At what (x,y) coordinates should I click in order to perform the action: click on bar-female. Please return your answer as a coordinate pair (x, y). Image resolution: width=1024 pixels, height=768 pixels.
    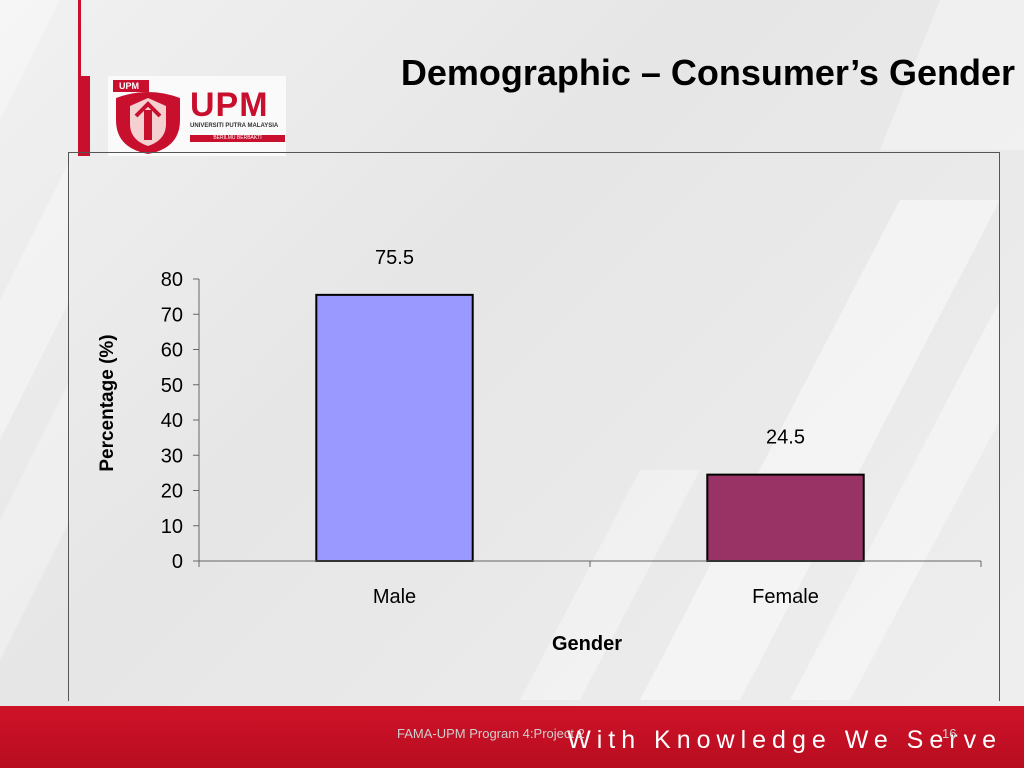
    Looking at the image, I should click on (785, 518).